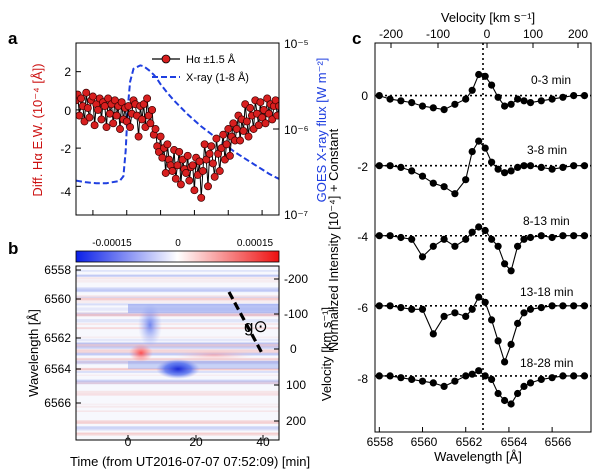 The image size is (599, 474). What do you see at coordinates (558, 442) in the screenshot?
I see `tick-c-wl-6566: 6566` at bounding box center [558, 442].